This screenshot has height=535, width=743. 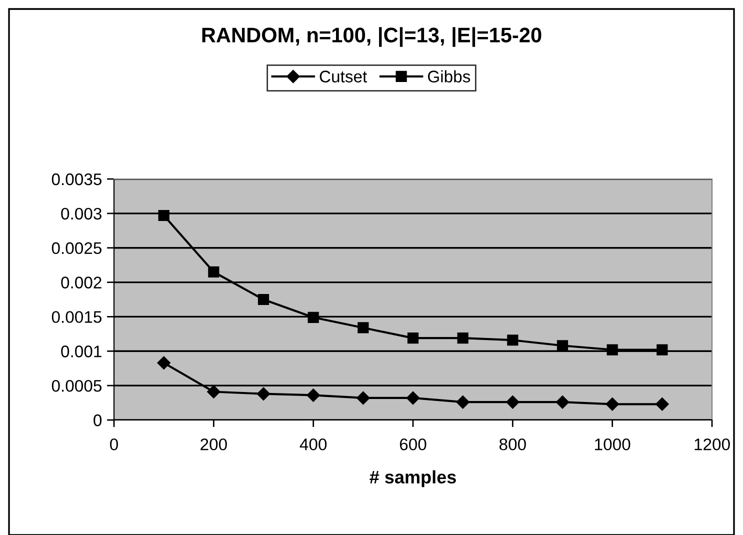 I want to click on x-tick-label: 0, so click(x=114, y=444).